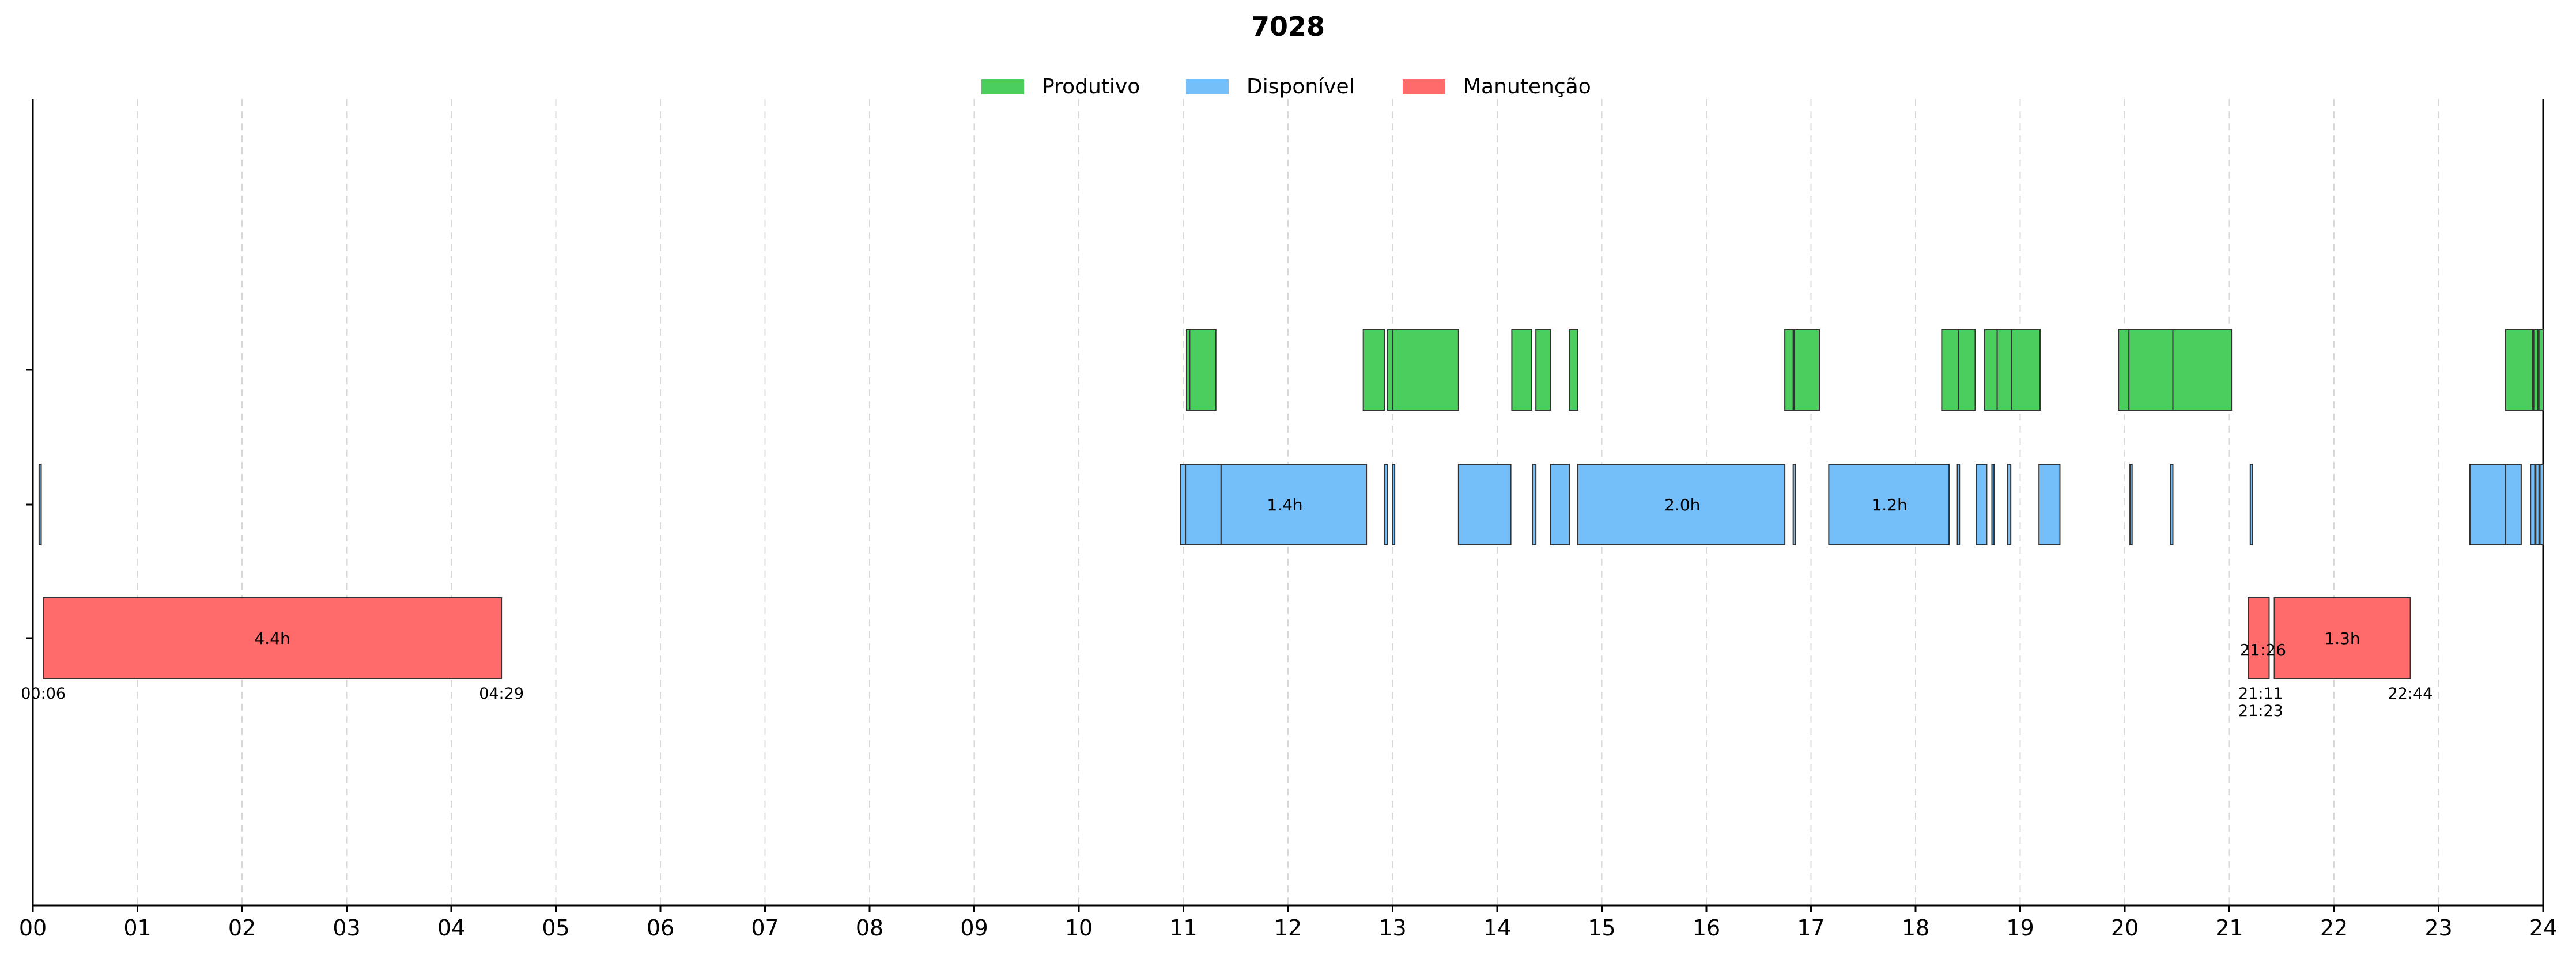 The image size is (2576, 970). Describe the element at coordinates (2543, 928) in the screenshot. I see `x-tick-label: 24` at that location.